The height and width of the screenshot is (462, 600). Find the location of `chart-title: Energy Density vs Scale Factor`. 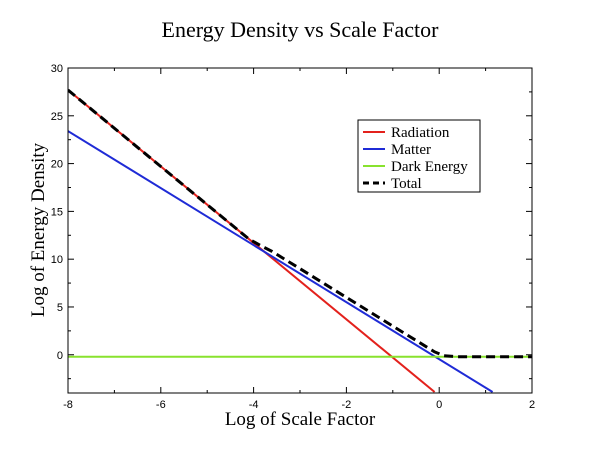

chart-title: Energy Density vs Scale Factor is located at coordinates (301, 29).